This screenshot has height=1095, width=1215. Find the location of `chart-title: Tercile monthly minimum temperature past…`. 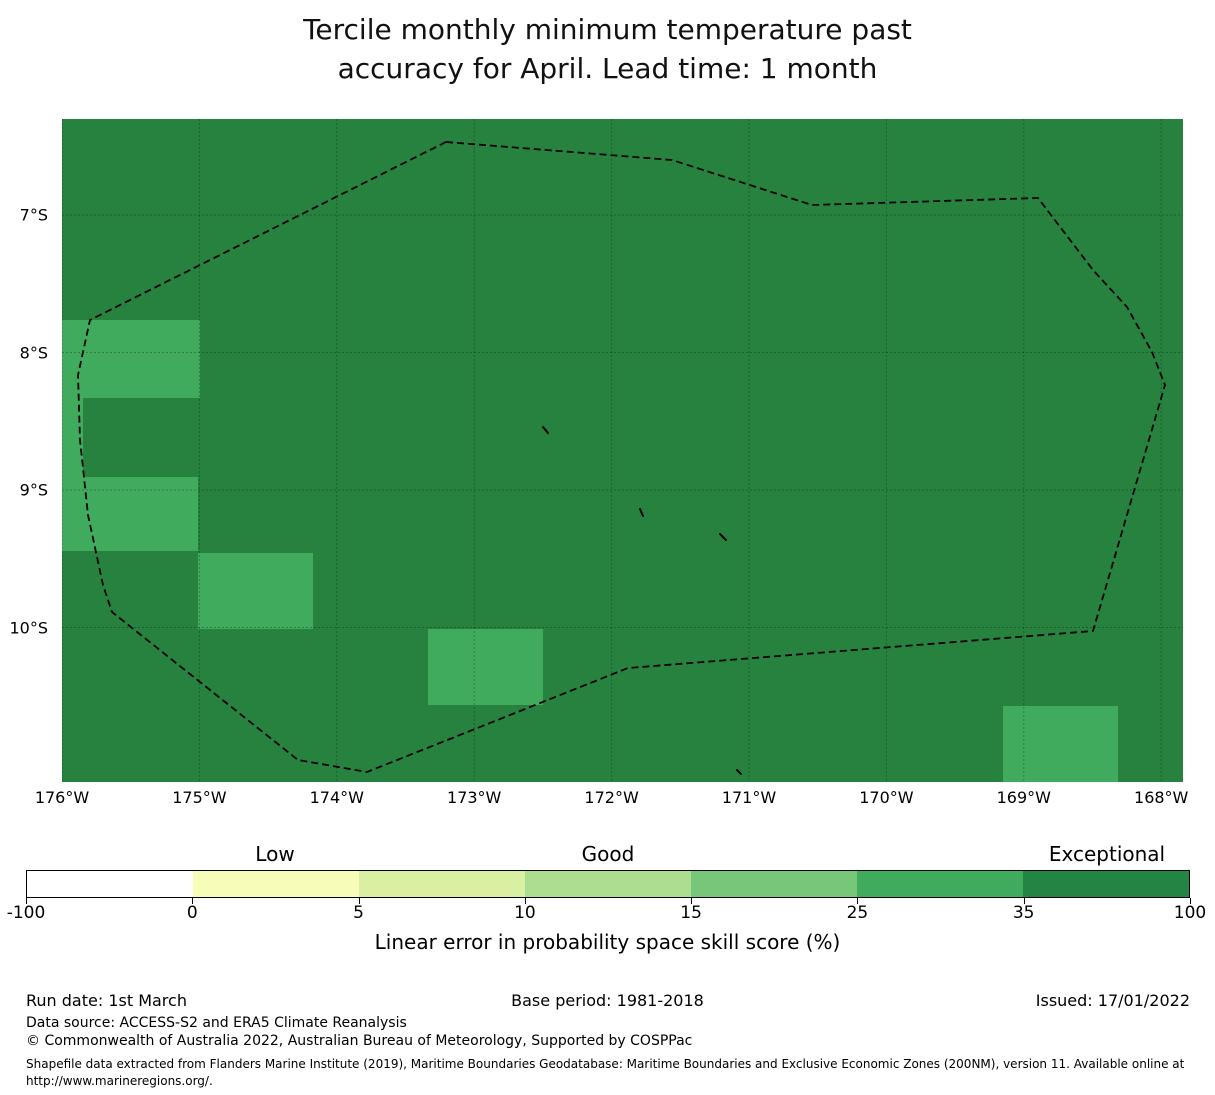

chart-title: Tercile monthly minimum temperature past… is located at coordinates (607, 49).